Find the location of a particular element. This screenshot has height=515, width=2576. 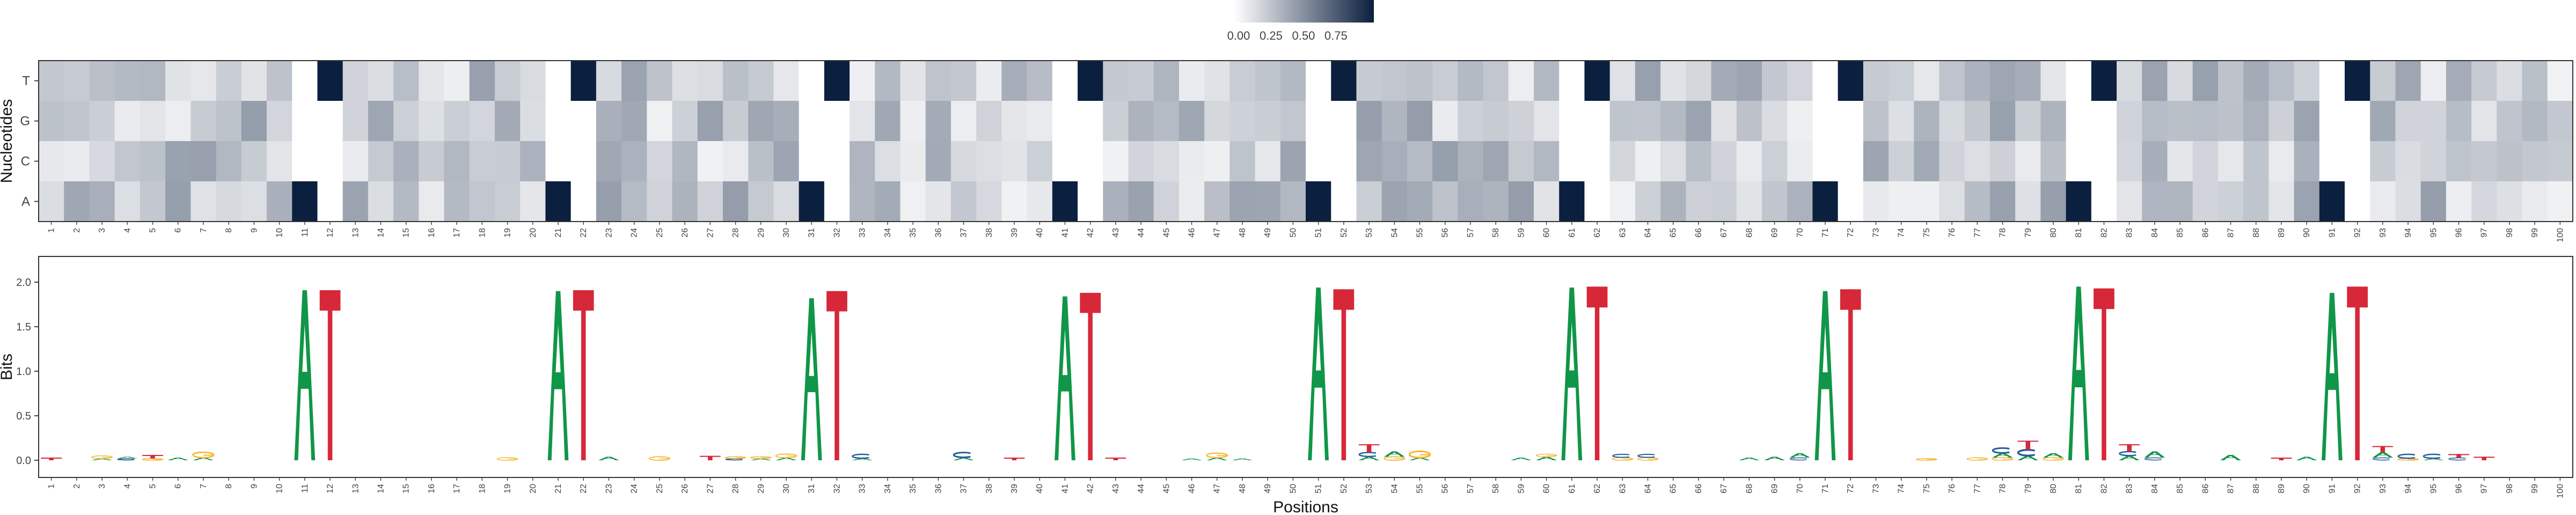

heatmap-x-tick-label: 84 is located at coordinates (2155, 233).